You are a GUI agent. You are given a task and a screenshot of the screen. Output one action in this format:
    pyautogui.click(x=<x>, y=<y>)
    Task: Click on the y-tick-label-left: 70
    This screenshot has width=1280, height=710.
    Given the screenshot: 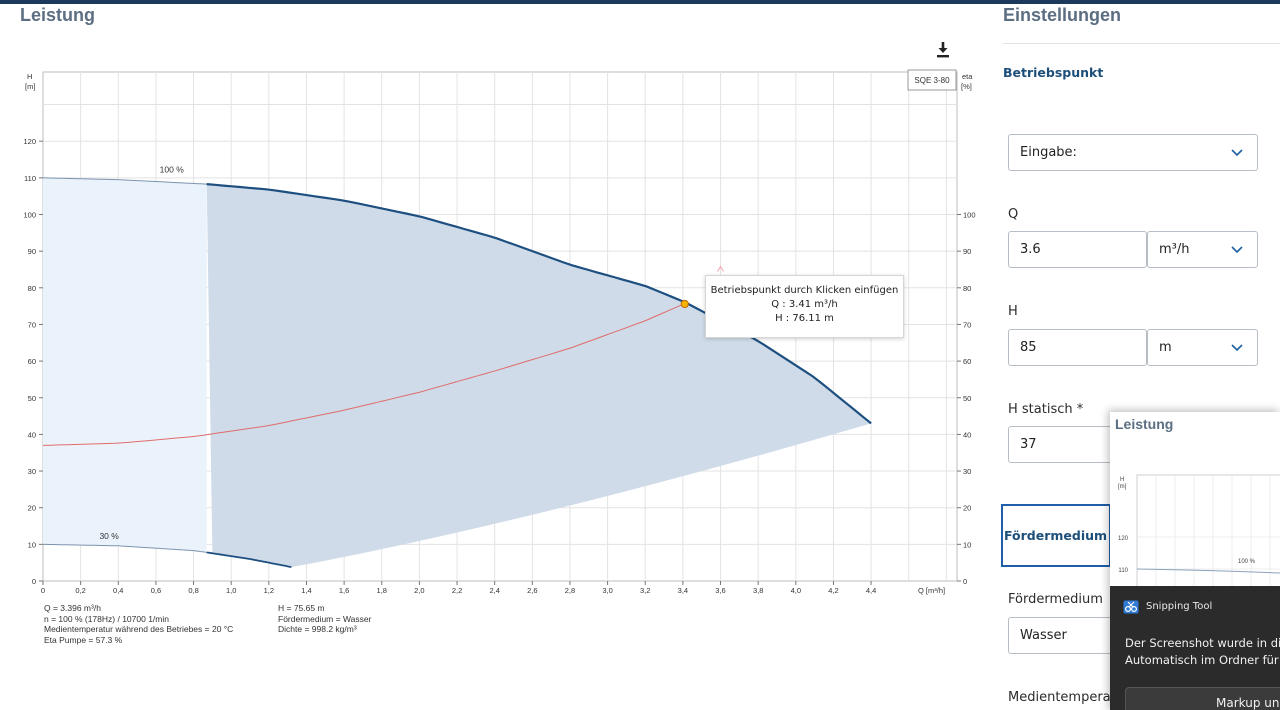 What is the action you would take?
    pyautogui.click(x=32, y=324)
    